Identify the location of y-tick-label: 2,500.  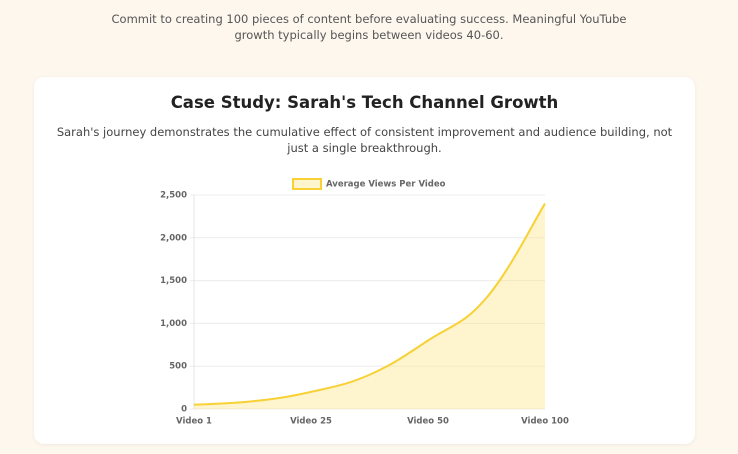
(173, 196).